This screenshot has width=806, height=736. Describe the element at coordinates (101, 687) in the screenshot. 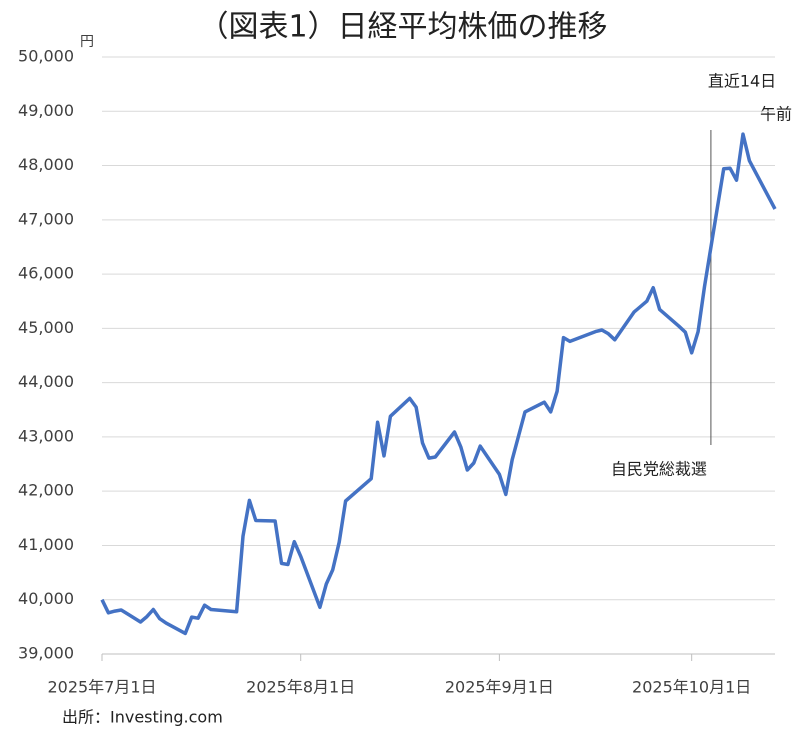

I see `x-tick-label: 2025年7月1日` at that location.